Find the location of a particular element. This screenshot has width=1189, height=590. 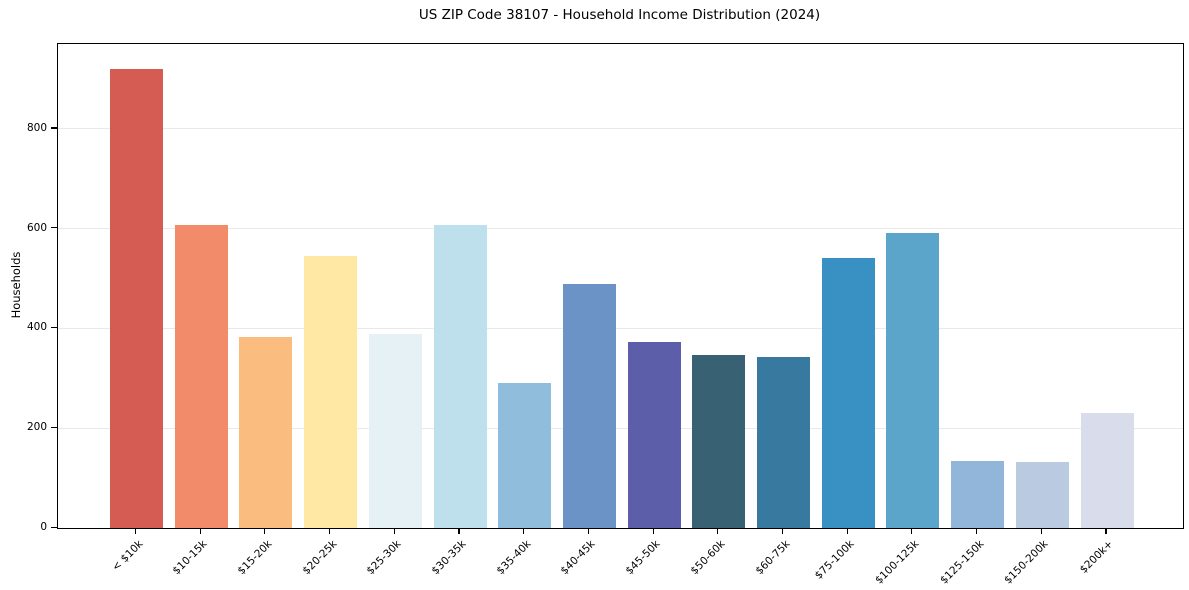

bar-$150-200k is located at coordinates (1042, 495).